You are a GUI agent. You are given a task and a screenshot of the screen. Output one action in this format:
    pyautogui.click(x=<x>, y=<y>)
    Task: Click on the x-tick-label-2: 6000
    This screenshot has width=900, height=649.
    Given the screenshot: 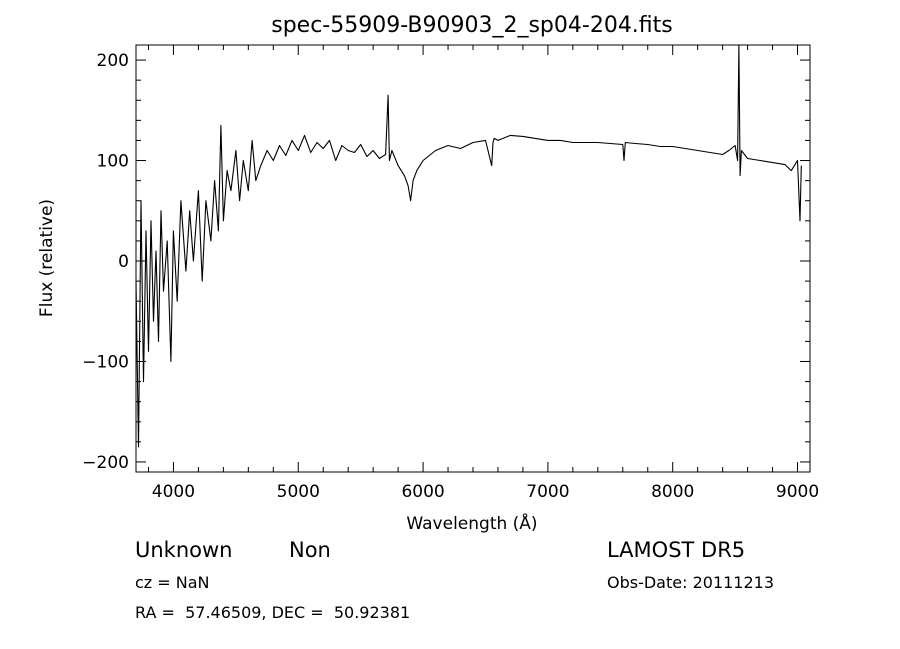 What is the action you would take?
    pyautogui.click(x=422, y=492)
    